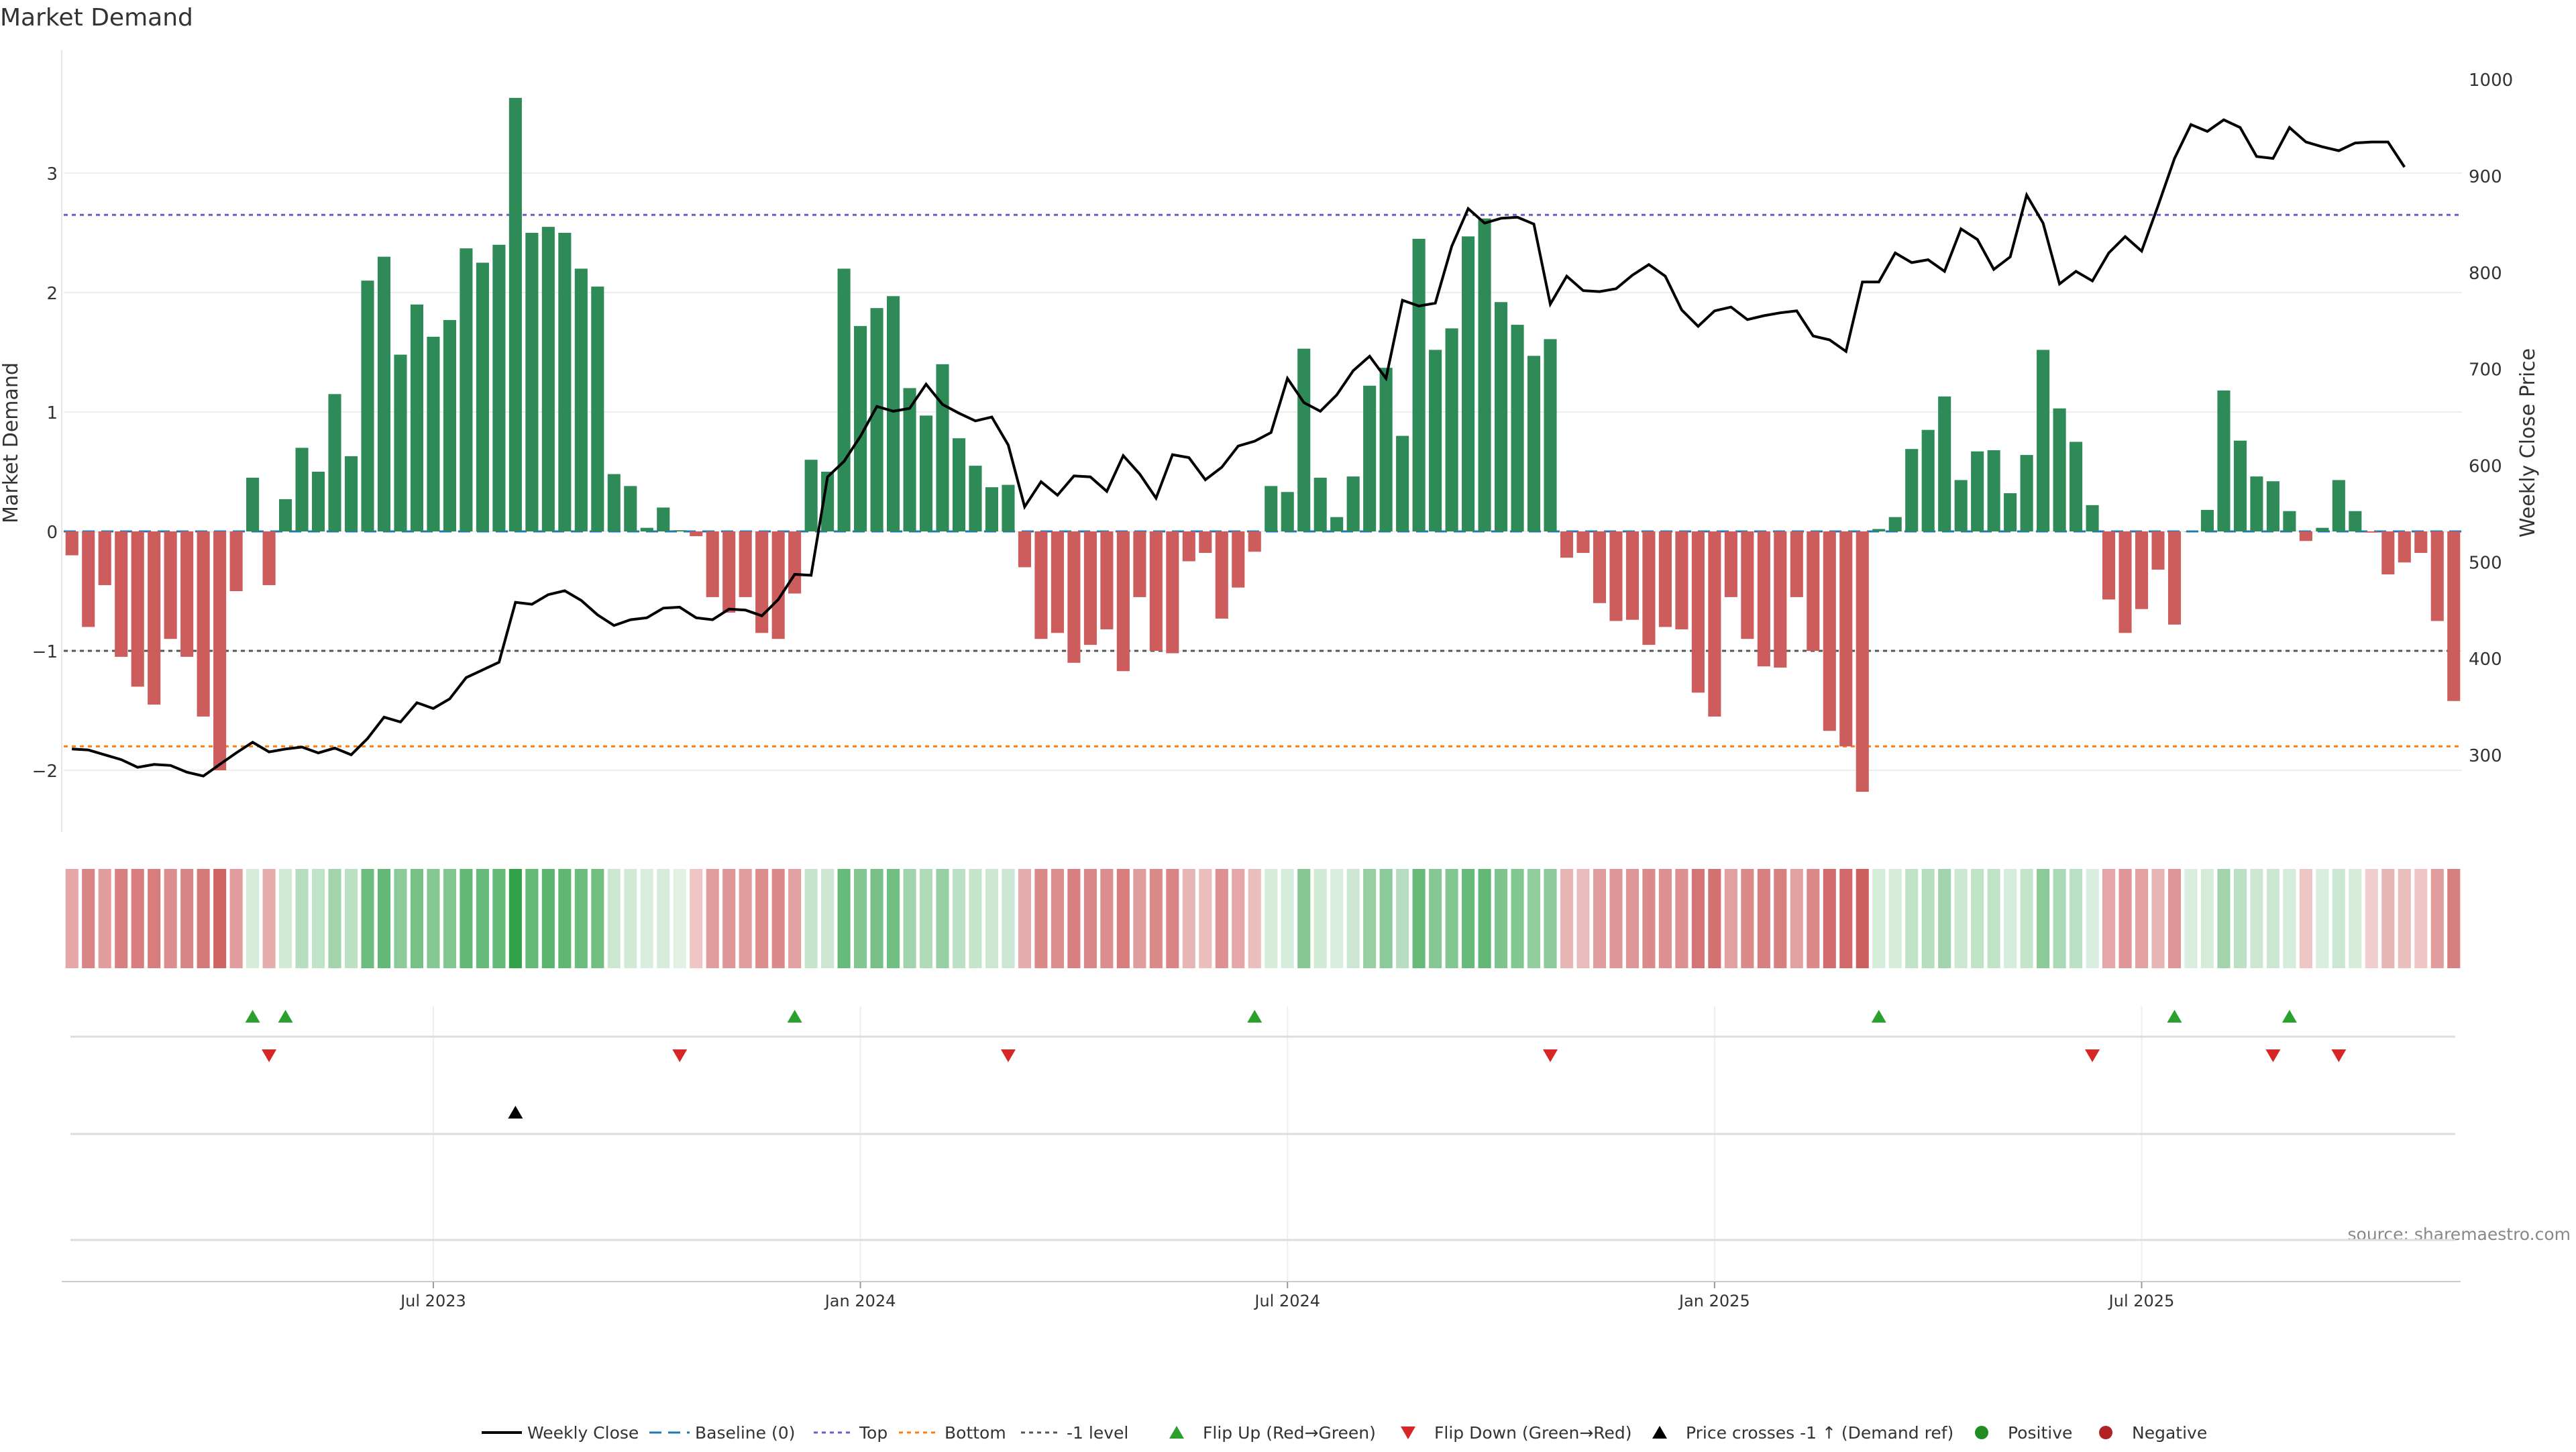 This screenshot has height=1452, width=2576. What do you see at coordinates (2485, 274) in the screenshot?
I see `y-right-tick-label: 800` at bounding box center [2485, 274].